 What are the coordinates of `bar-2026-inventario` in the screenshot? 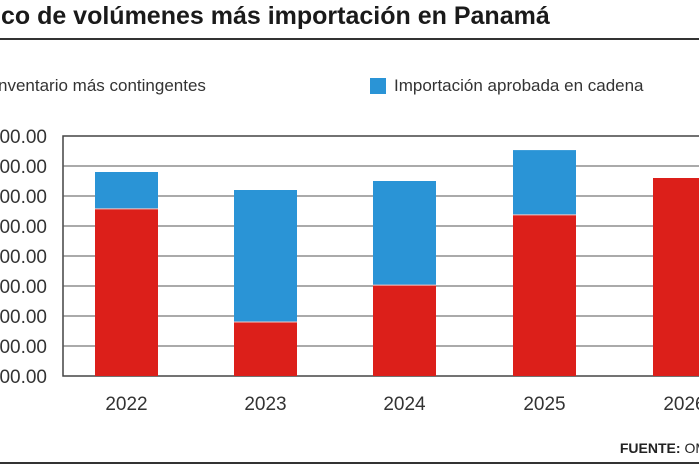 It's located at (676, 277).